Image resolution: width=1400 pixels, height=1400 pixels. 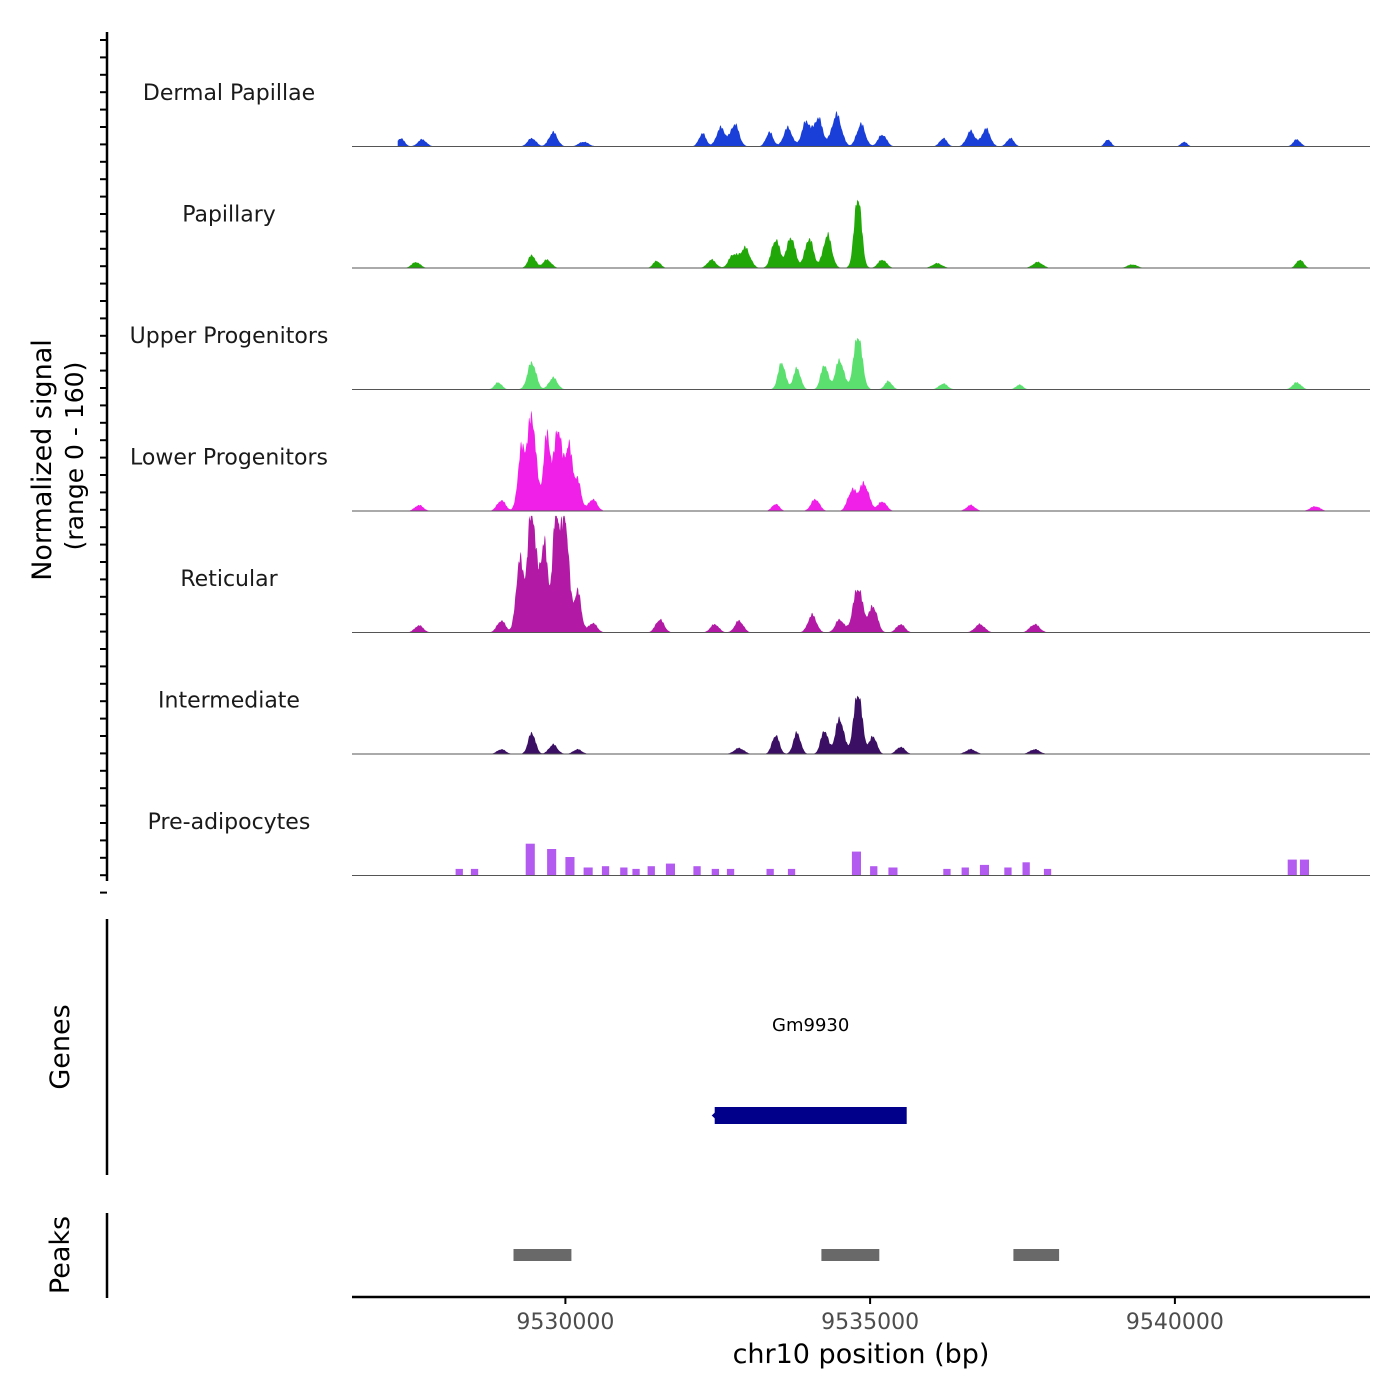 What do you see at coordinates (229, 822) in the screenshot?
I see `track-label: Pre-adipocytes` at bounding box center [229, 822].